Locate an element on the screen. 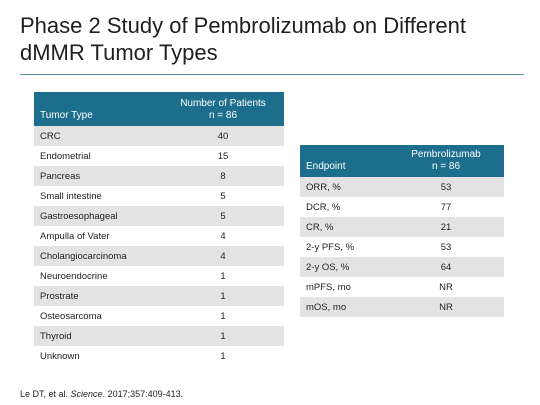 Image resolution: width=540 pixels, height=405 pixels. title-divider is located at coordinates (272, 74).